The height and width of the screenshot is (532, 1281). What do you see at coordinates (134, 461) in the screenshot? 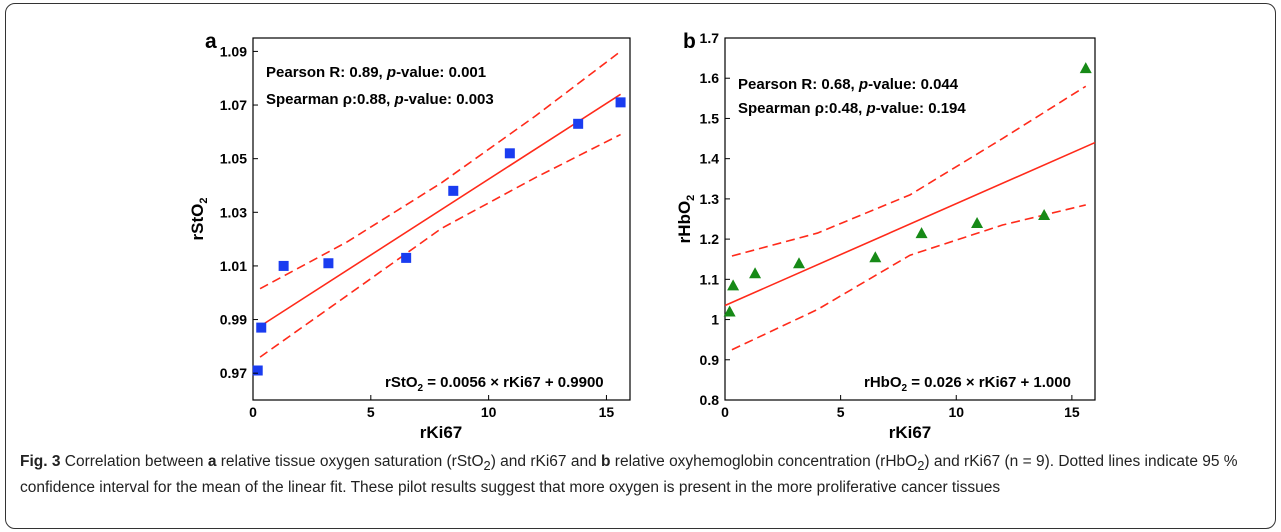
I see `caption-text-1: Correlation between` at bounding box center [134, 461].